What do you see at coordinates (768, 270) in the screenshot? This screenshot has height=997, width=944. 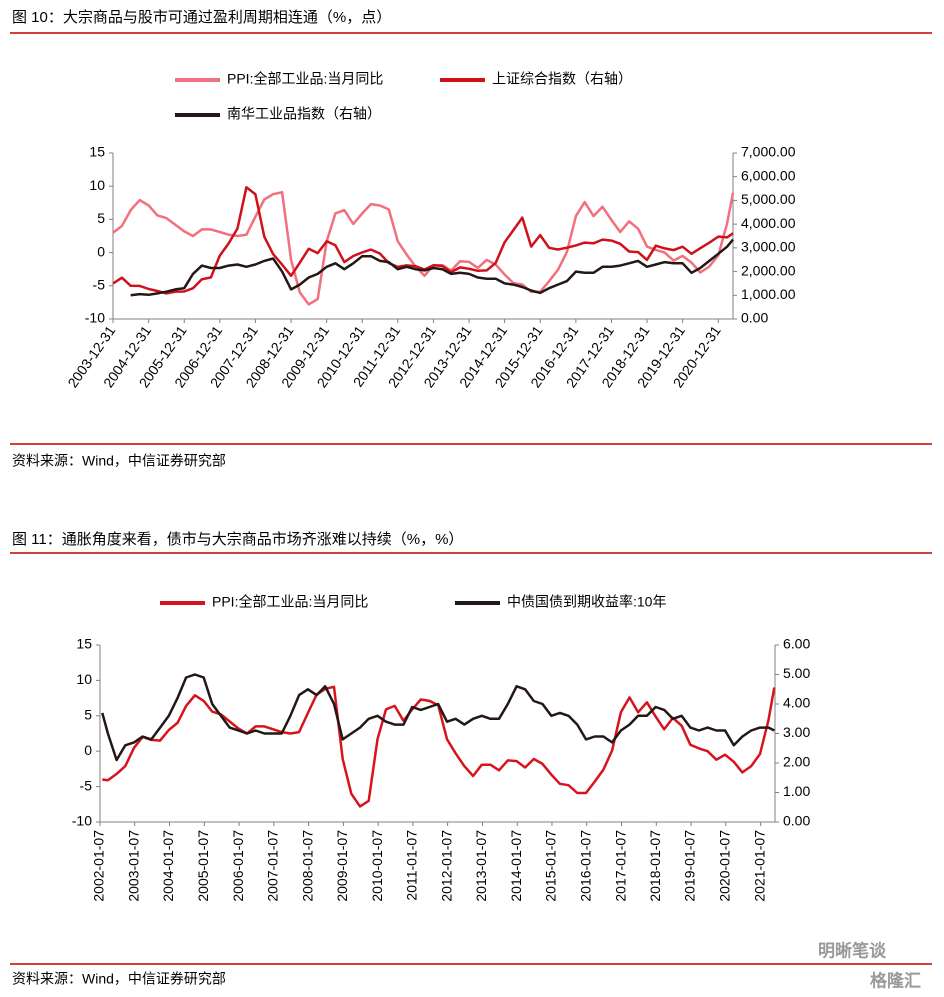 I see `y2-tick-label: 2,000.00` at bounding box center [768, 270].